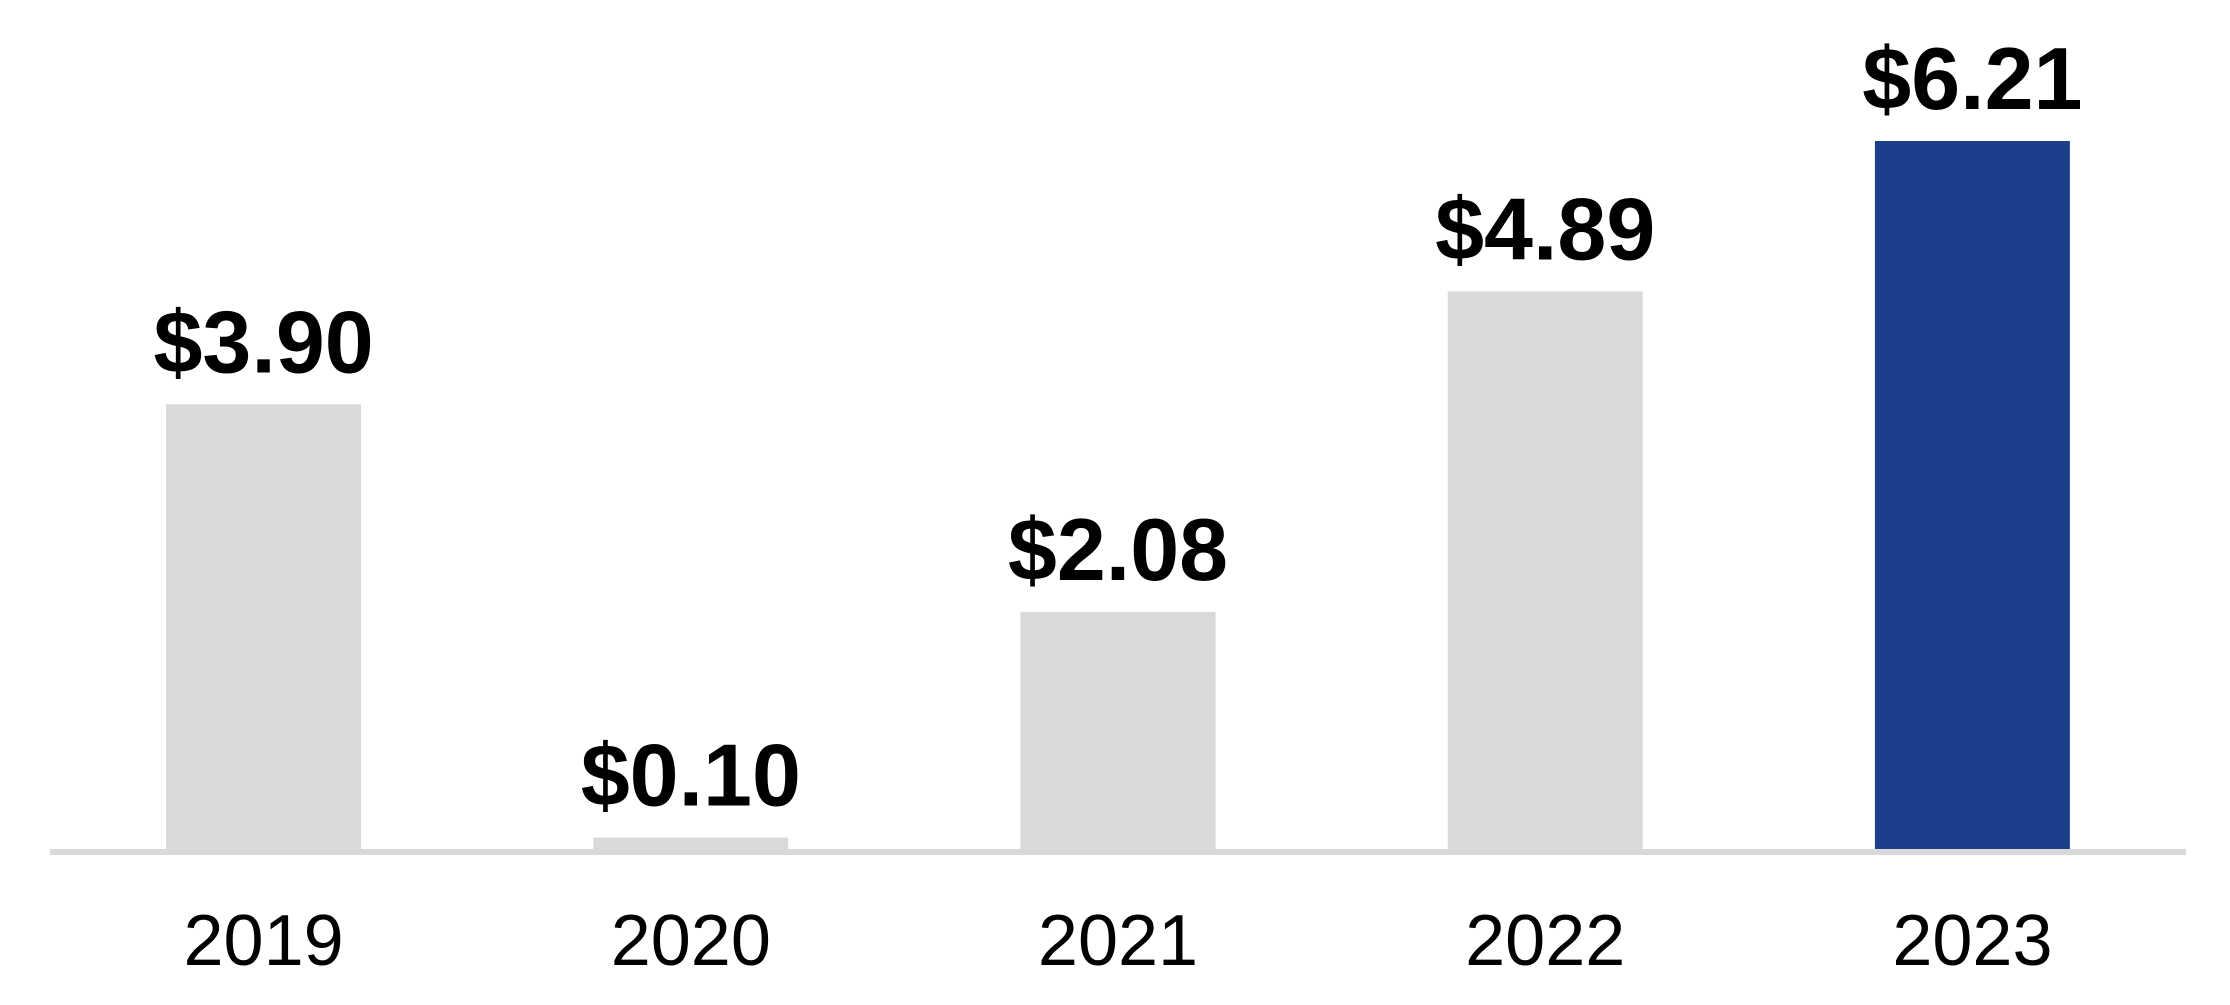 This screenshot has width=2230, height=1005. Describe the element at coordinates (1118, 941) in the screenshot. I see `x-tick-label: 2021` at that location.